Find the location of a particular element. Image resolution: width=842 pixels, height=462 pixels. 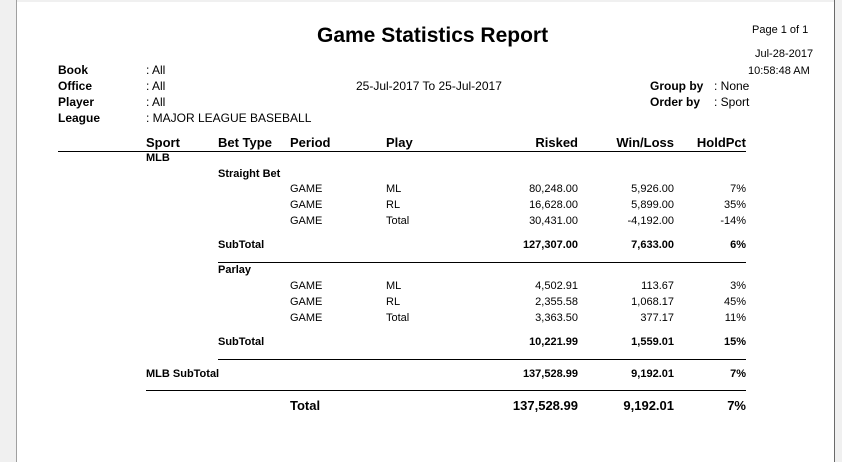

total-winloss: 9,192.01 is located at coordinates (648, 405).